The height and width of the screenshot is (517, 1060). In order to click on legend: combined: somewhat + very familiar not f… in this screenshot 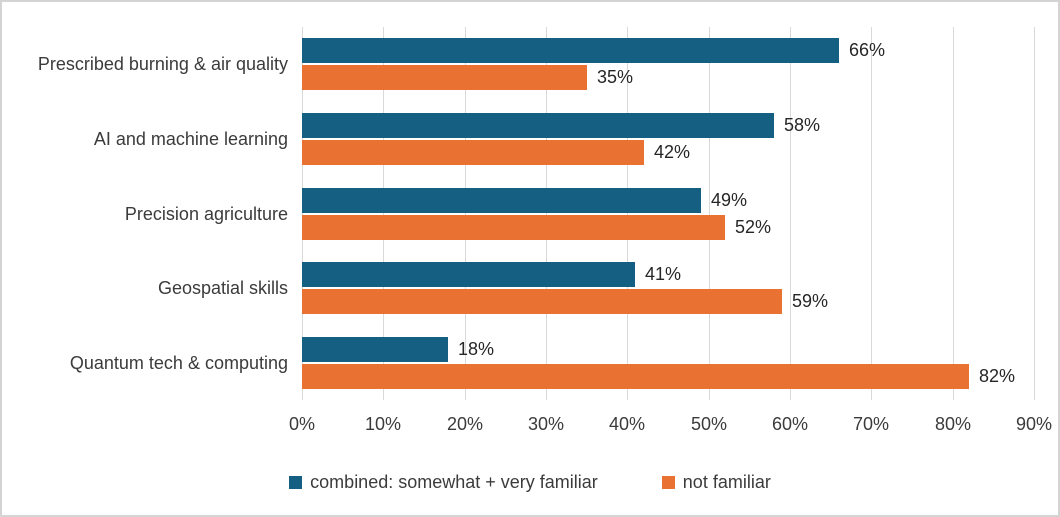, I will do `click(530, 482)`.